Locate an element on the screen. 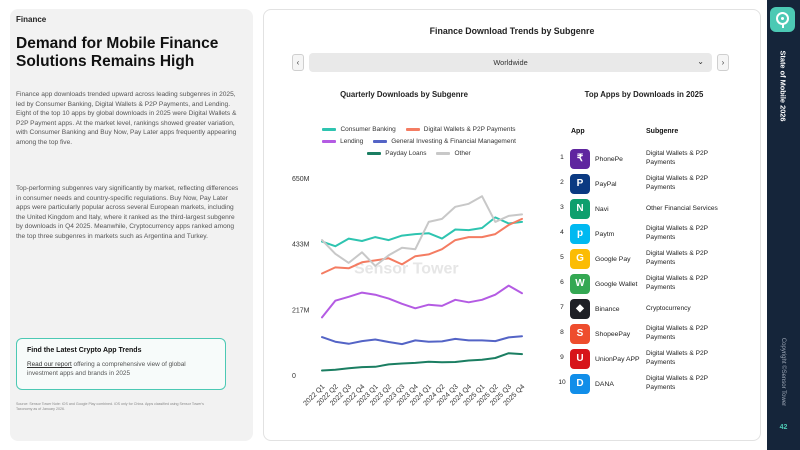 This screenshot has width=800, height=450. legend-item: Lending is located at coordinates (342, 141).